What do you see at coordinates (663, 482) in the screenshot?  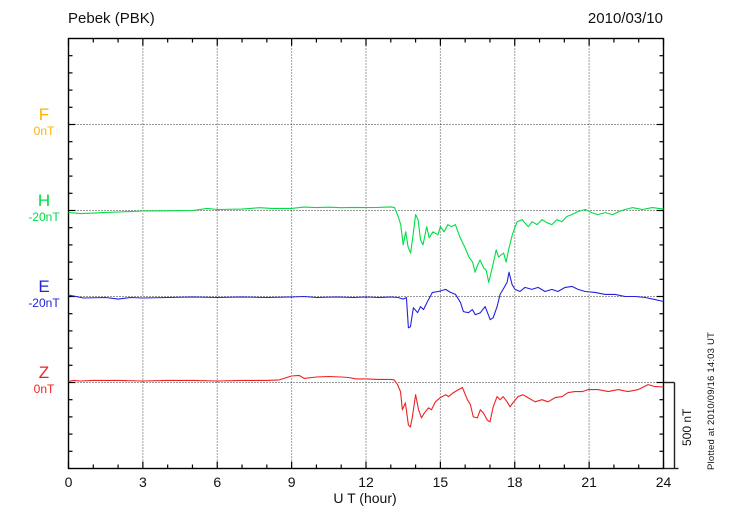 I see `x-tick-label: 24` at bounding box center [663, 482].